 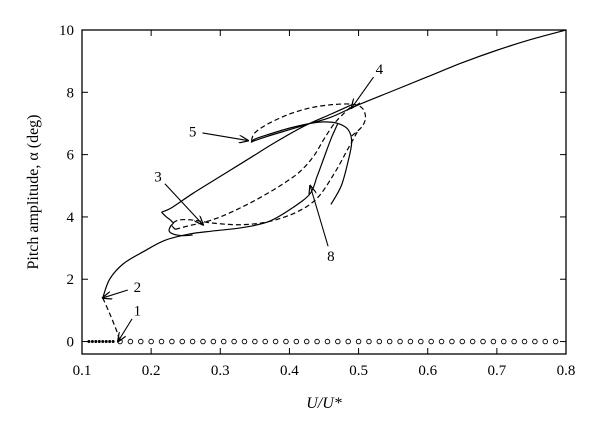 I want to click on x-tick-label-1: 0.1, so click(x=82, y=371).